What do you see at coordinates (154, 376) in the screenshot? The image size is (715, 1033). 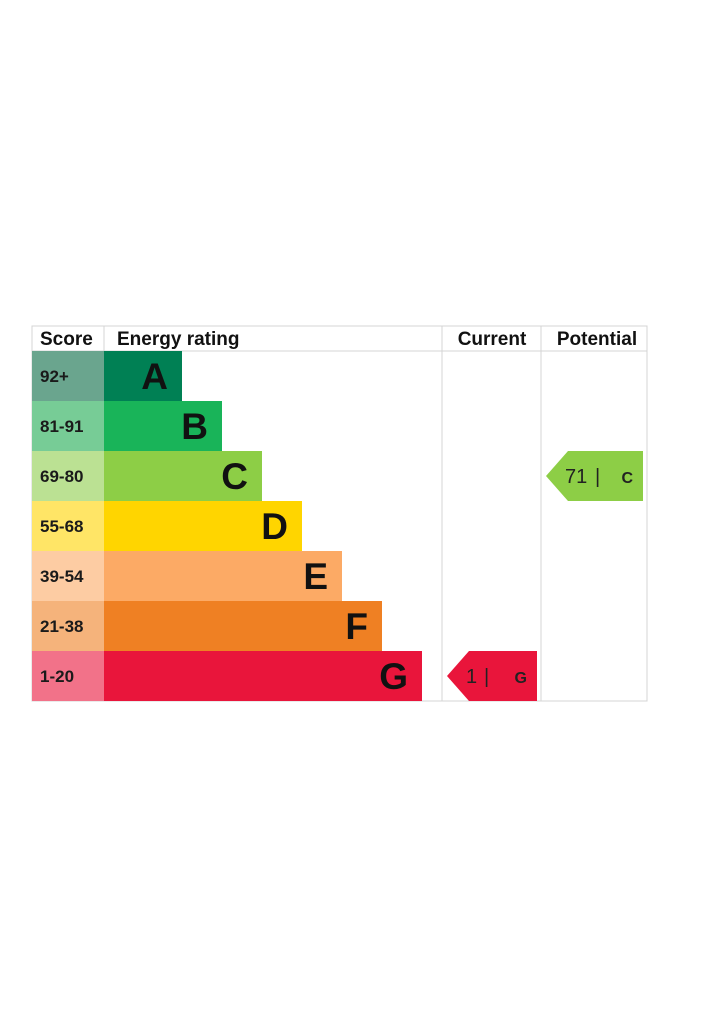 I see `rating-letter-a: A` at bounding box center [154, 376].